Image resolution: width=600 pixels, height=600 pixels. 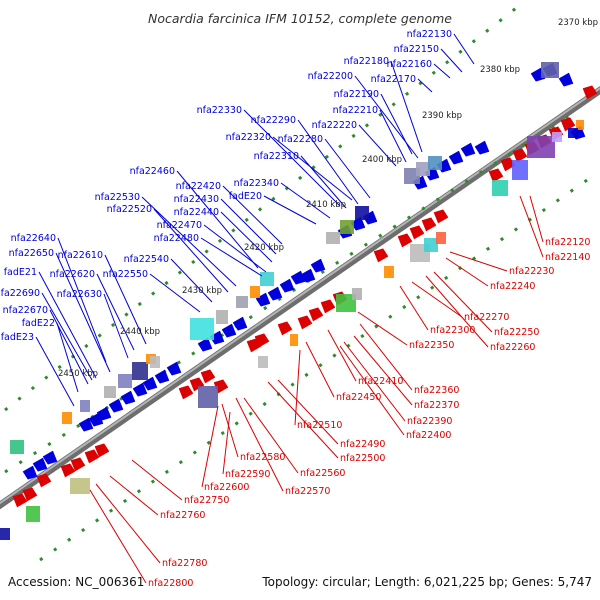 What do you see at coordinates (176, 238) in the screenshot?
I see `forward-gene-label: nfa22480` at bounding box center [176, 238].